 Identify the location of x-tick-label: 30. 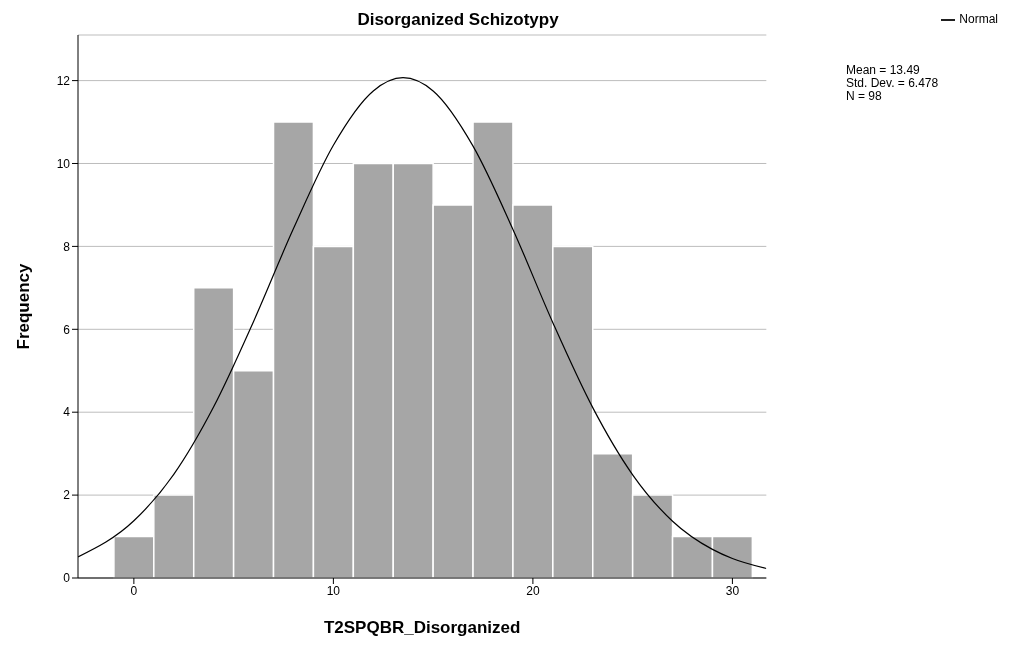
(732, 590).